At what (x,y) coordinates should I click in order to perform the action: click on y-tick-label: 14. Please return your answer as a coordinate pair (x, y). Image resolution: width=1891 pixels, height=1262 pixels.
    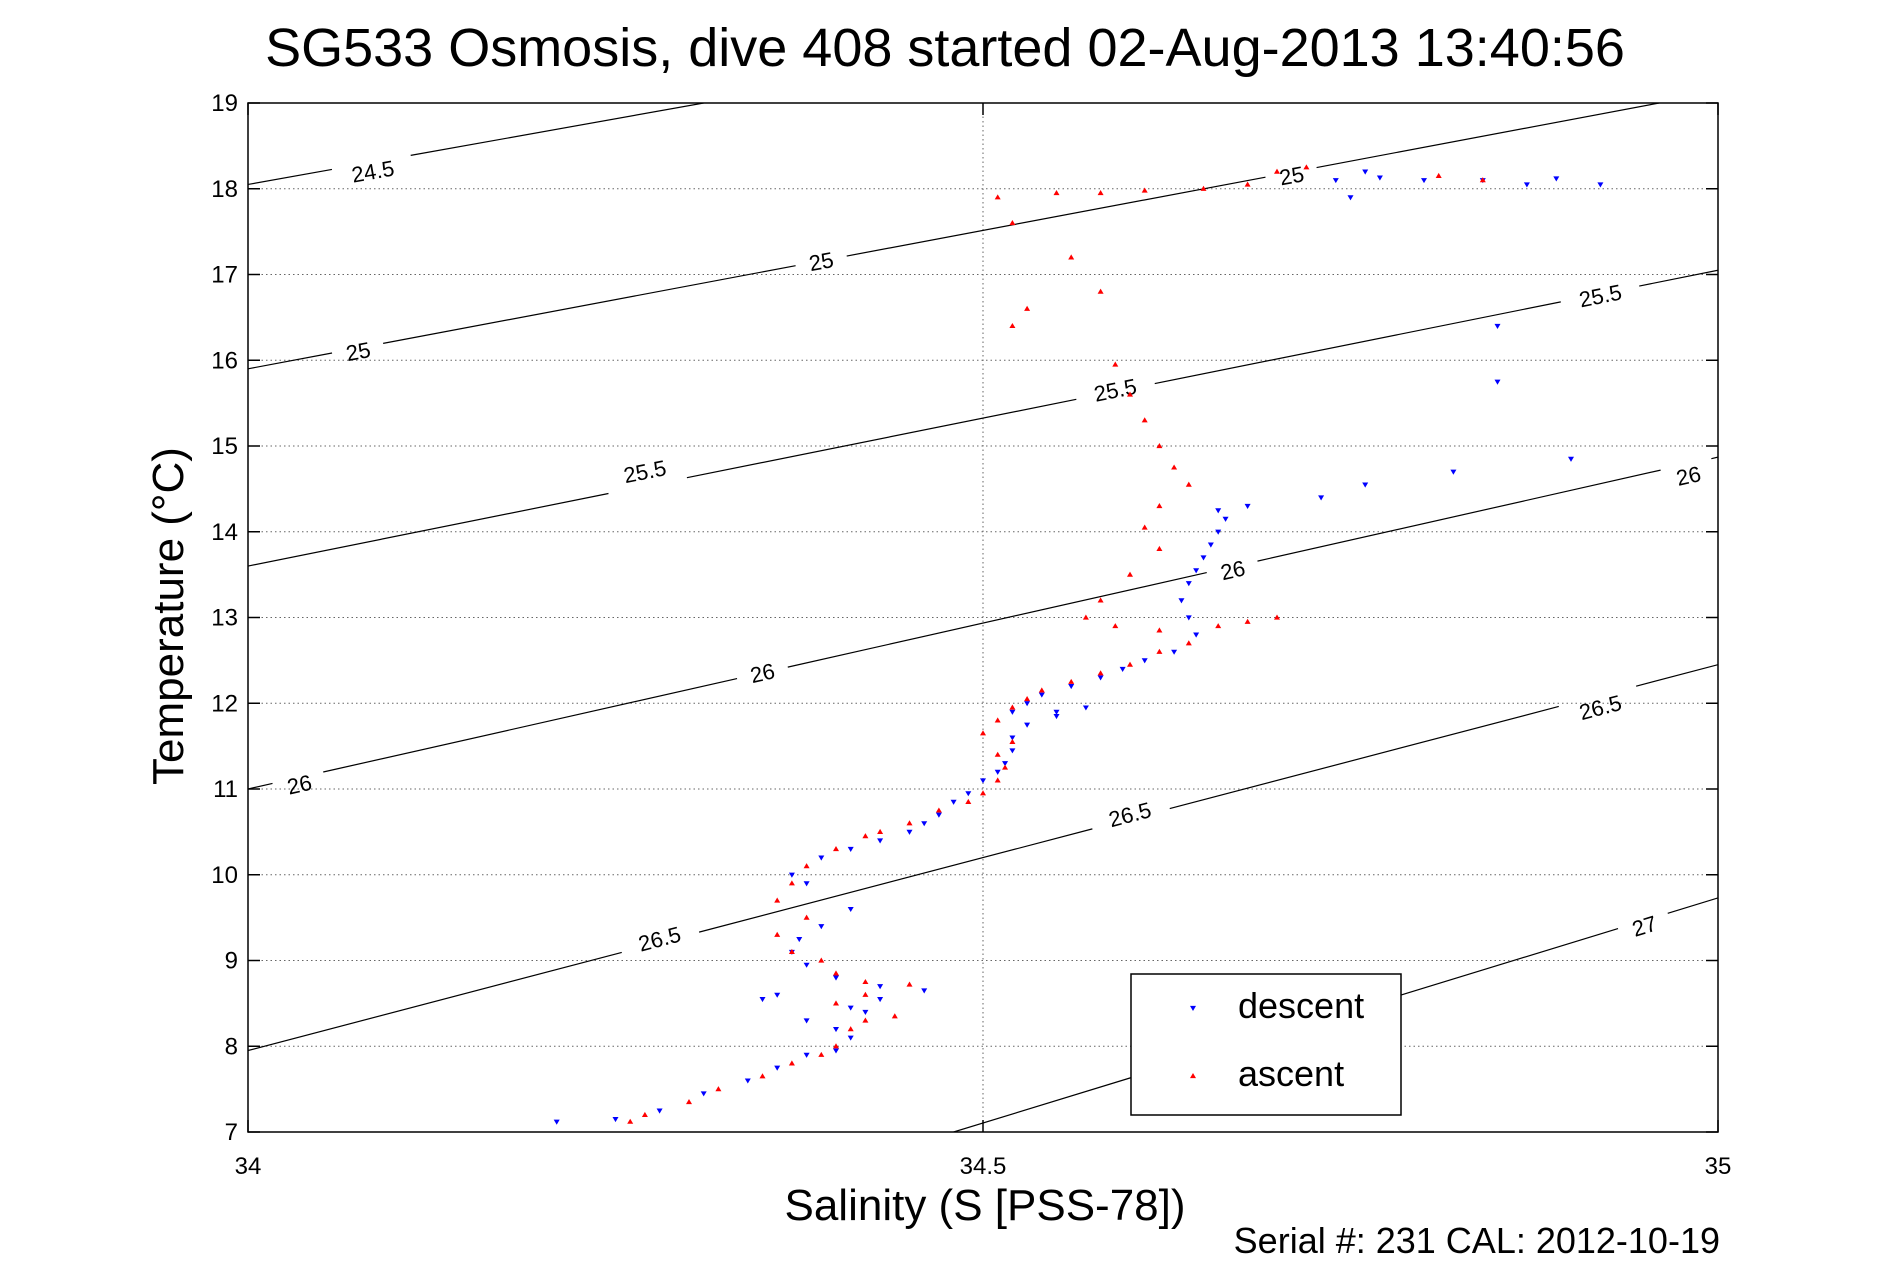
    Looking at the image, I should click on (224, 532).